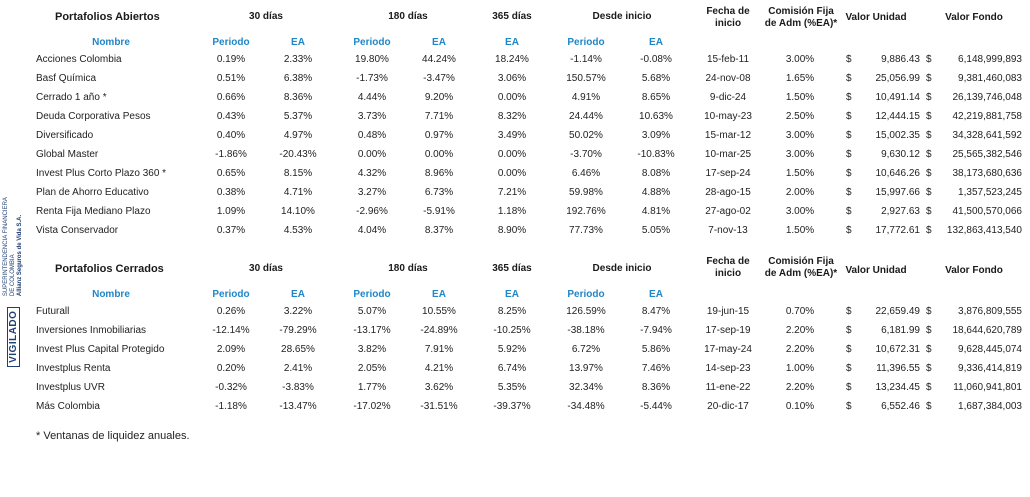 Image resolution: width=1030 pixels, height=497 pixels. What do you see at coordinates (372, 349) in the screenshot?
I see `cell-p180: 3.82%` at bounding box center [372, 349].